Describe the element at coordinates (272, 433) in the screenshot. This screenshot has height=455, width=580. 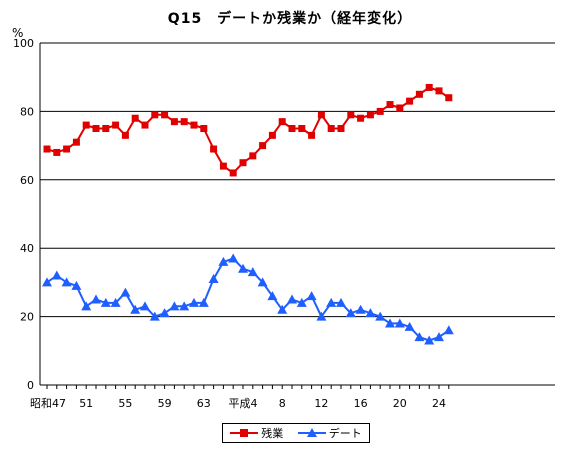
I see `legend-label-zangyo: 残業` at that location.